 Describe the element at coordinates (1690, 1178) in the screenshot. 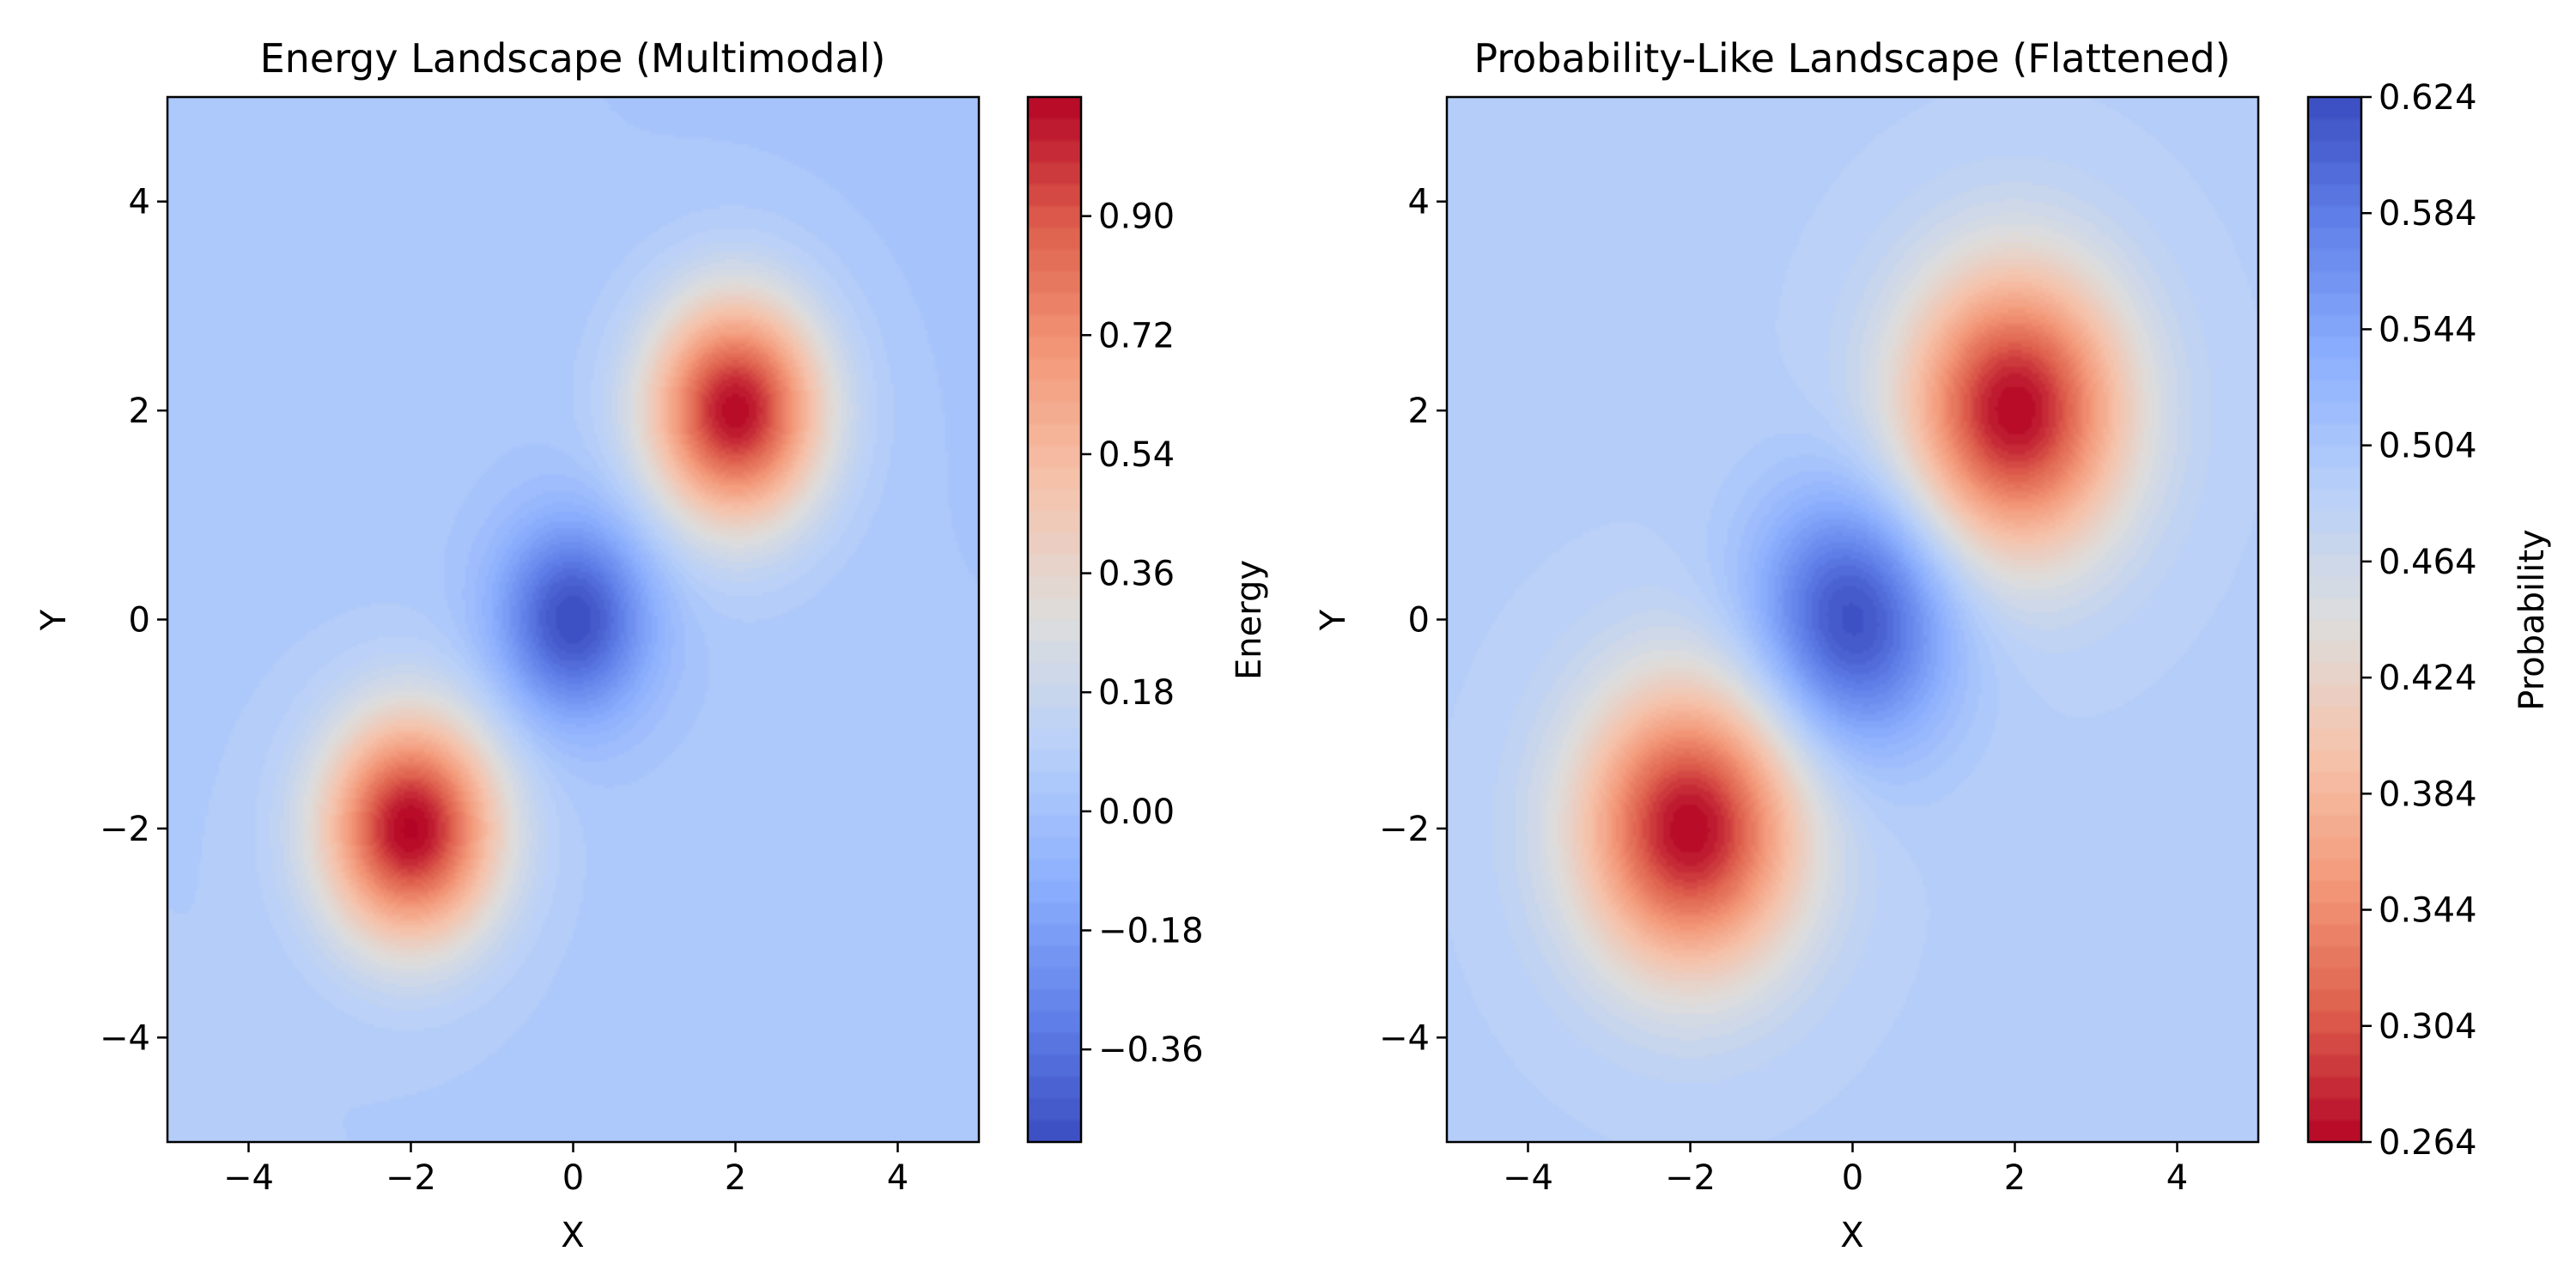

I see `probability-x-tick-label: −2` at that location.